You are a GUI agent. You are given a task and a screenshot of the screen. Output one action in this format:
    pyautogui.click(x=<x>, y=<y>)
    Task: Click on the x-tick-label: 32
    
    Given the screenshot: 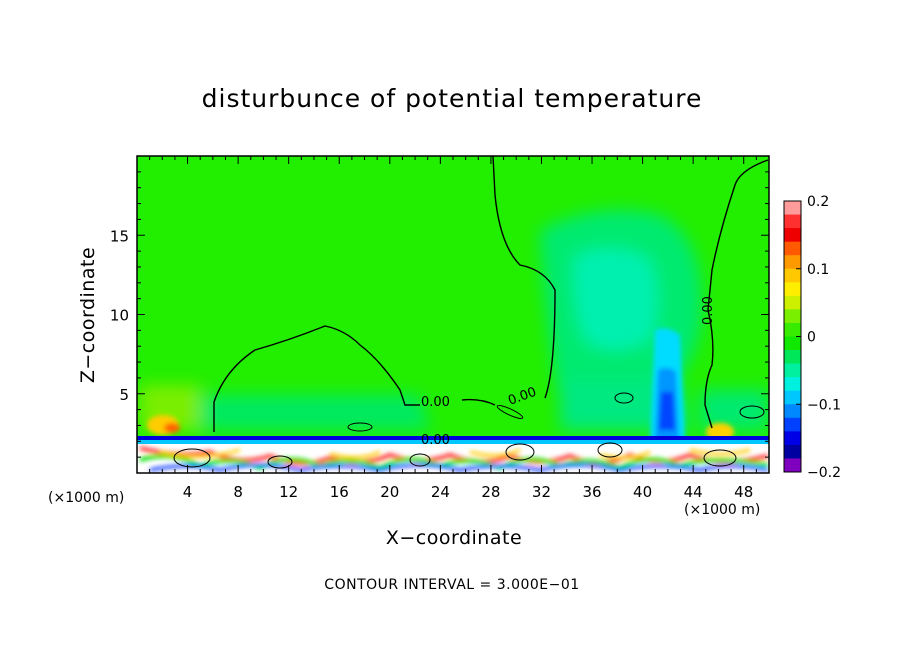 What is the action you would take?
    pyautogui.click(x=541, y=492)
    